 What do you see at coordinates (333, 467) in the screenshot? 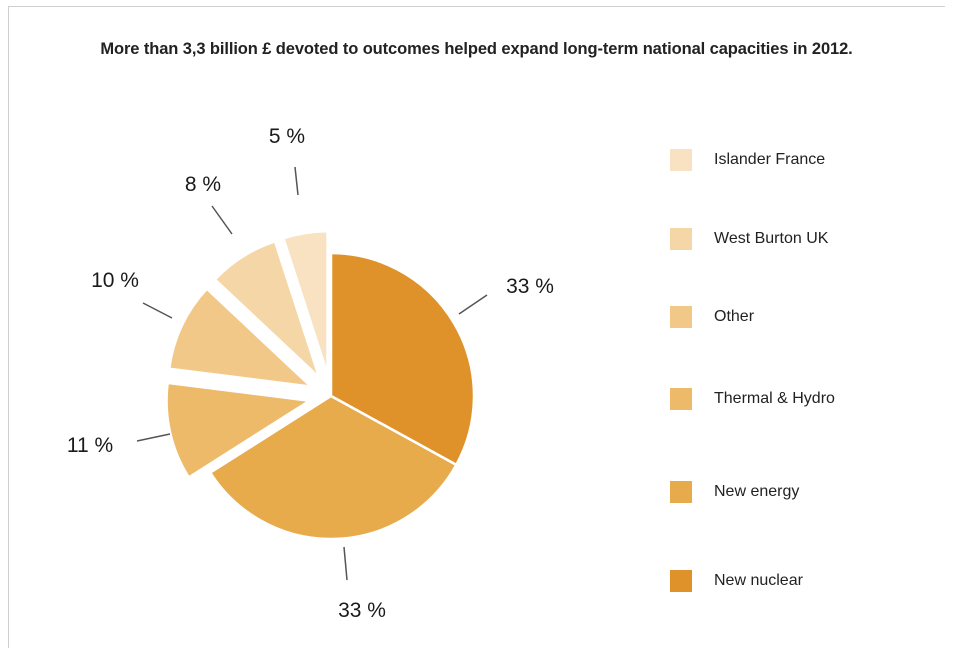
I see `pie-slice-new-energy` at bounding box center [333, 467].